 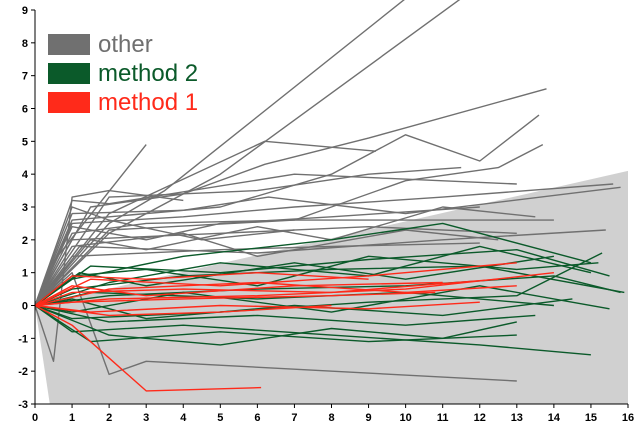 I want to click on y-tick-label: 1, so click(x=25, y=274).